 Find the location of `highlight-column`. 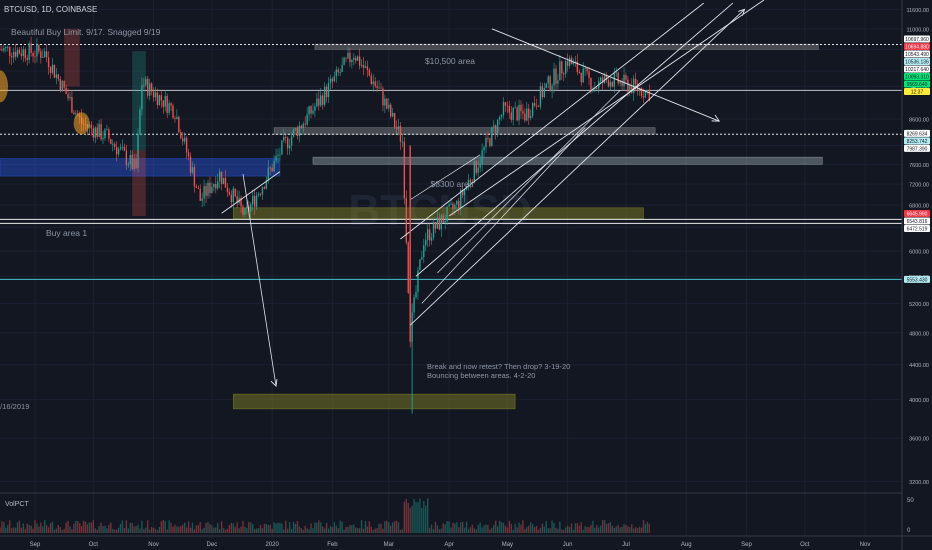

highlight-column is located at coordinates (139, 101).